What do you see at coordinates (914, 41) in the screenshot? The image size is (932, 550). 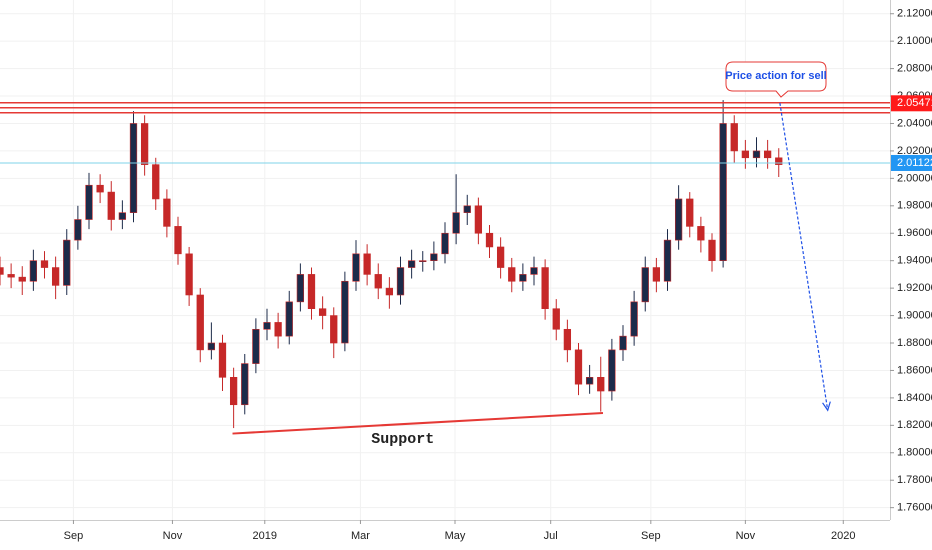 I see `y-tick-label: 2.10000` at bounding box center [914, 41].